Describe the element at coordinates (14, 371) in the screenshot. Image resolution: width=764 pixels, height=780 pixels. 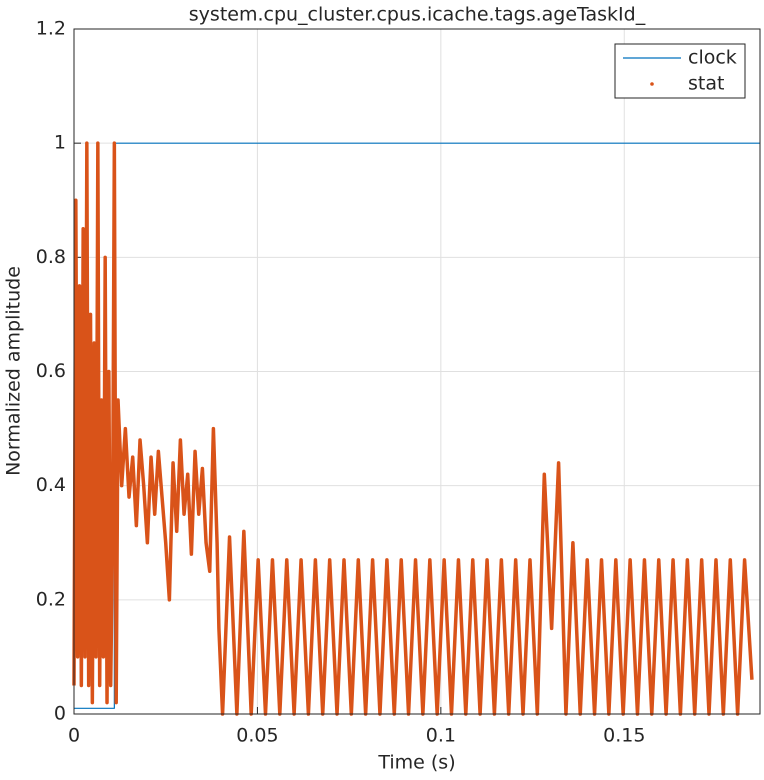
I see `y-axis-label: Normalized amplitude` at that location.